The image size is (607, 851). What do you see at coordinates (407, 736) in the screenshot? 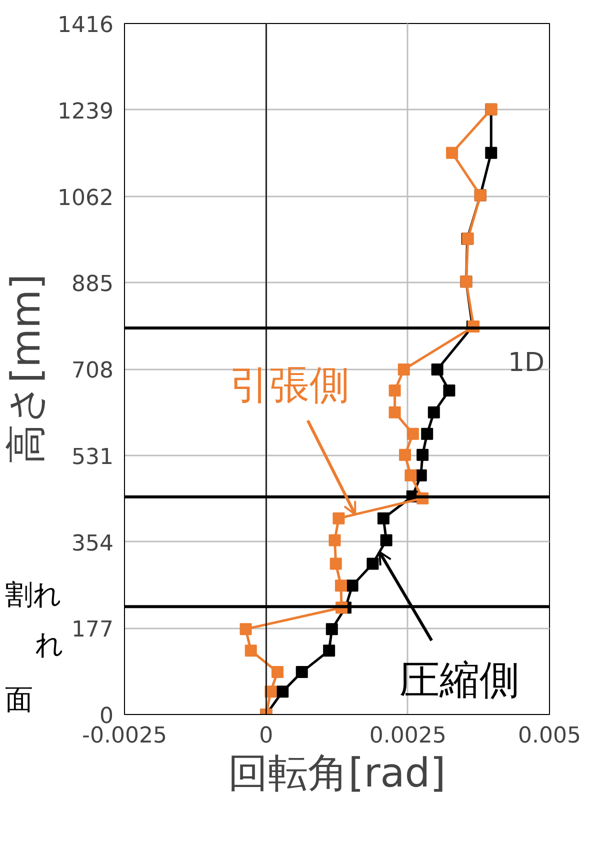
I see `x-tick-label: 0.0025` at bounding box center [407, 736].